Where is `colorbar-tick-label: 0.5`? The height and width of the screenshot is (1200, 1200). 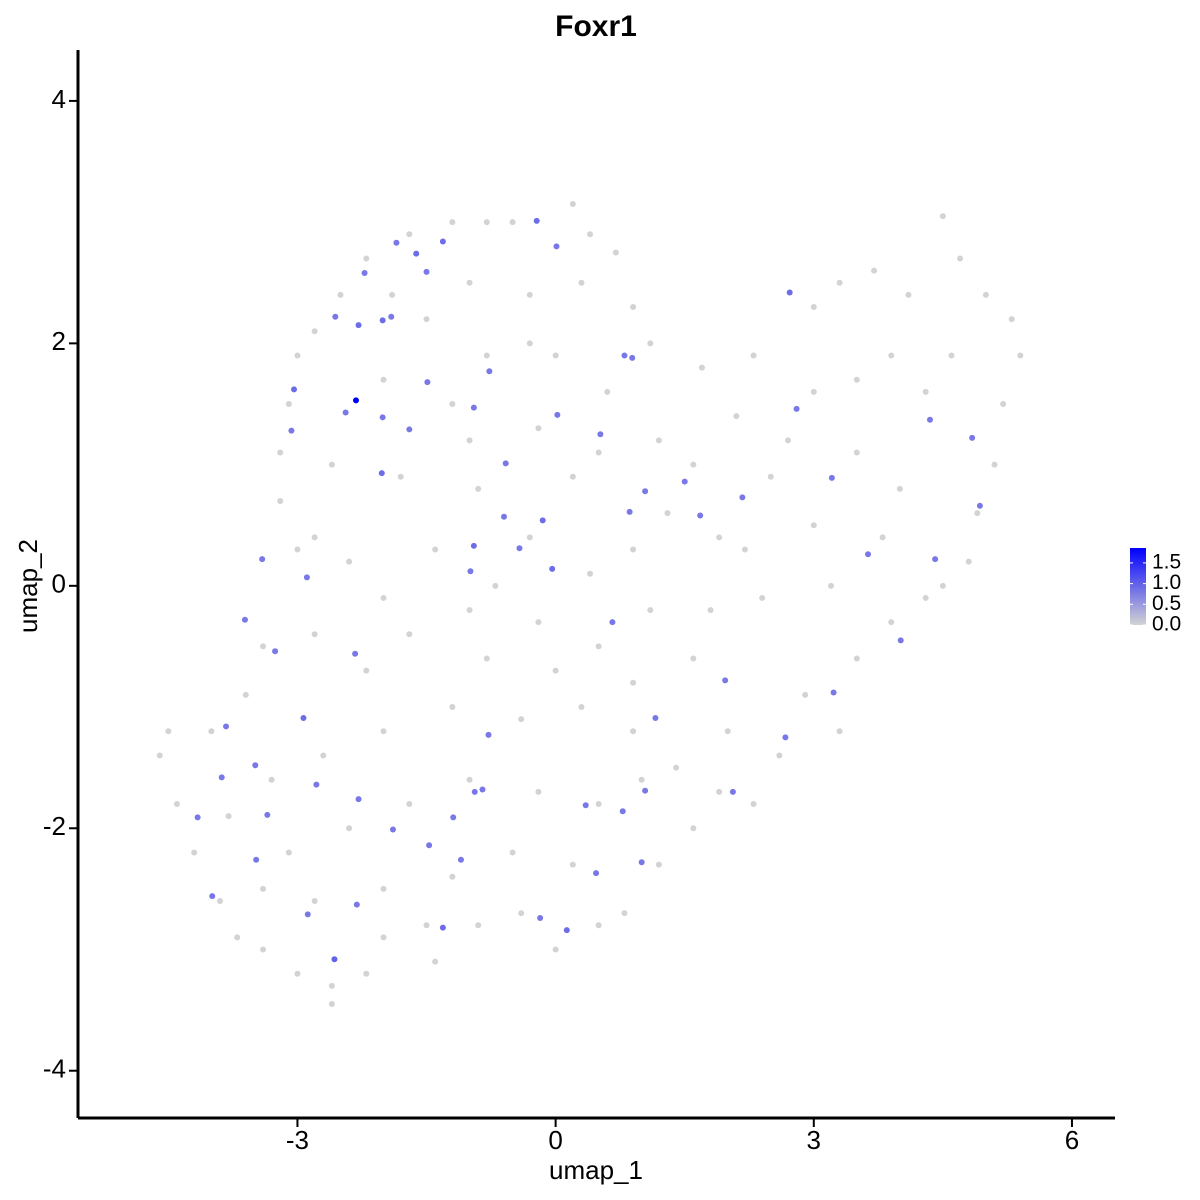
colorbar-tick-label: 0.5 is located at coordinates (1166, 603).